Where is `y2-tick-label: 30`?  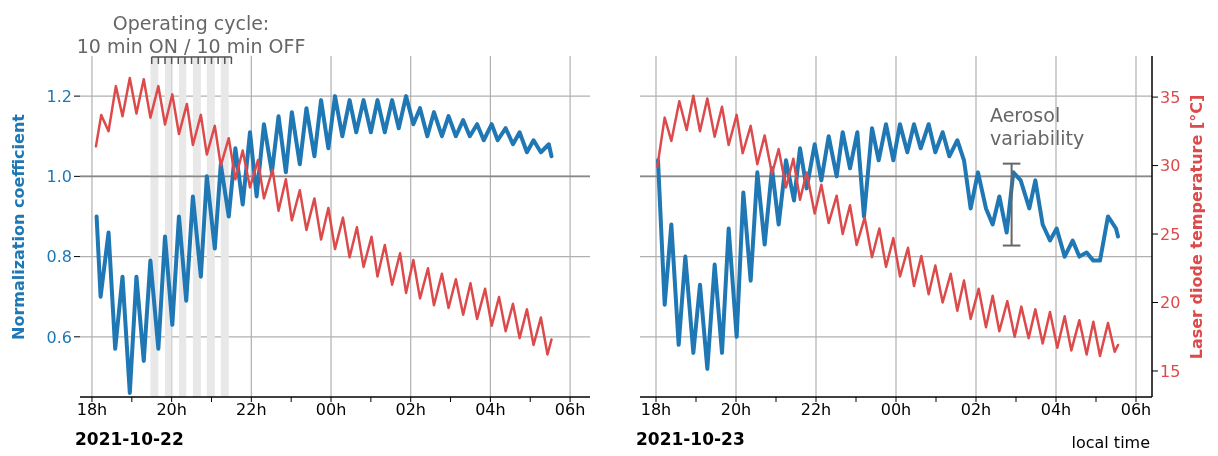
y2-tick-label: 30 is located at coordinates (1170, 166).